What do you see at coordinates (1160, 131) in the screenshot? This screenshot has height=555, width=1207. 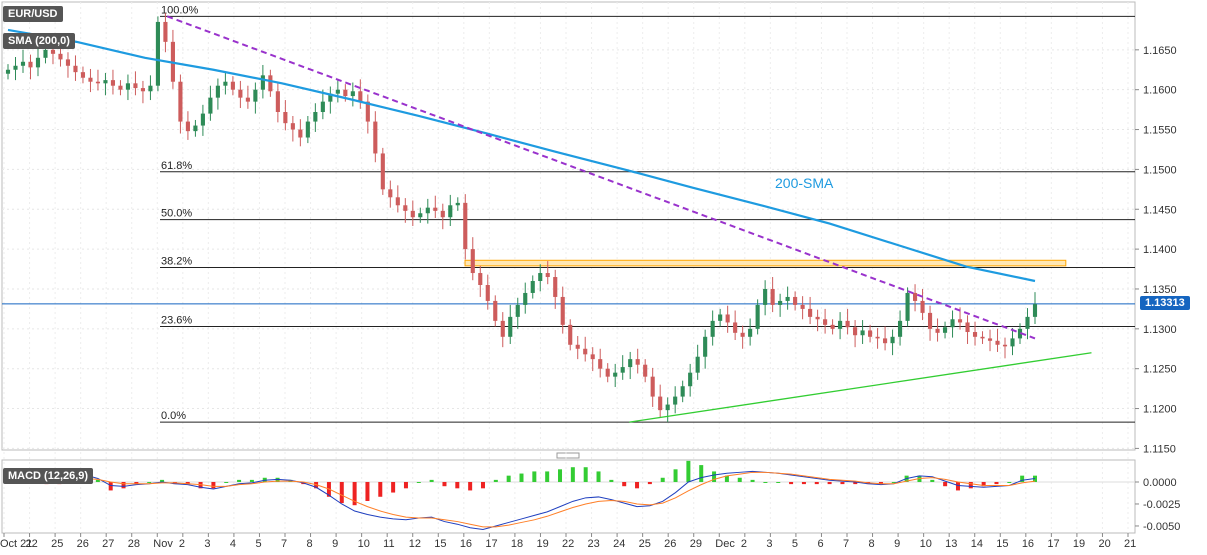 I see `y-tick-label: 1.1550` at bounding box center [1160, 131].